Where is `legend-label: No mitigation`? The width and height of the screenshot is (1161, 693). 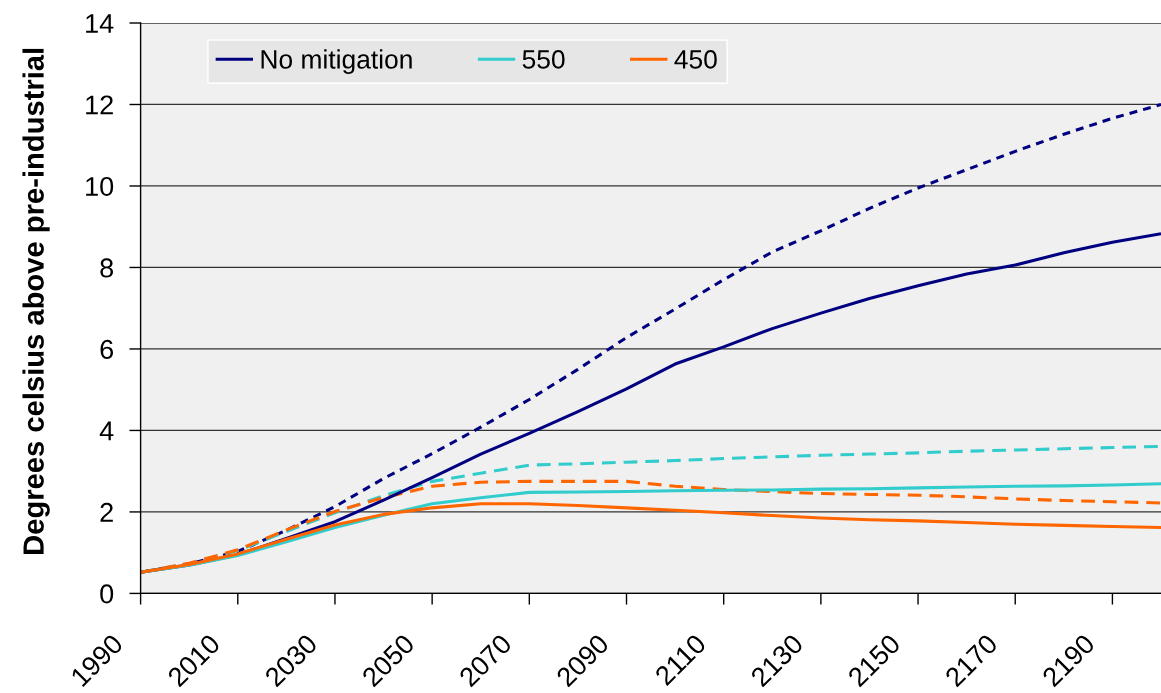 legend-label: No mitigation is located at coordinates (336, 61).